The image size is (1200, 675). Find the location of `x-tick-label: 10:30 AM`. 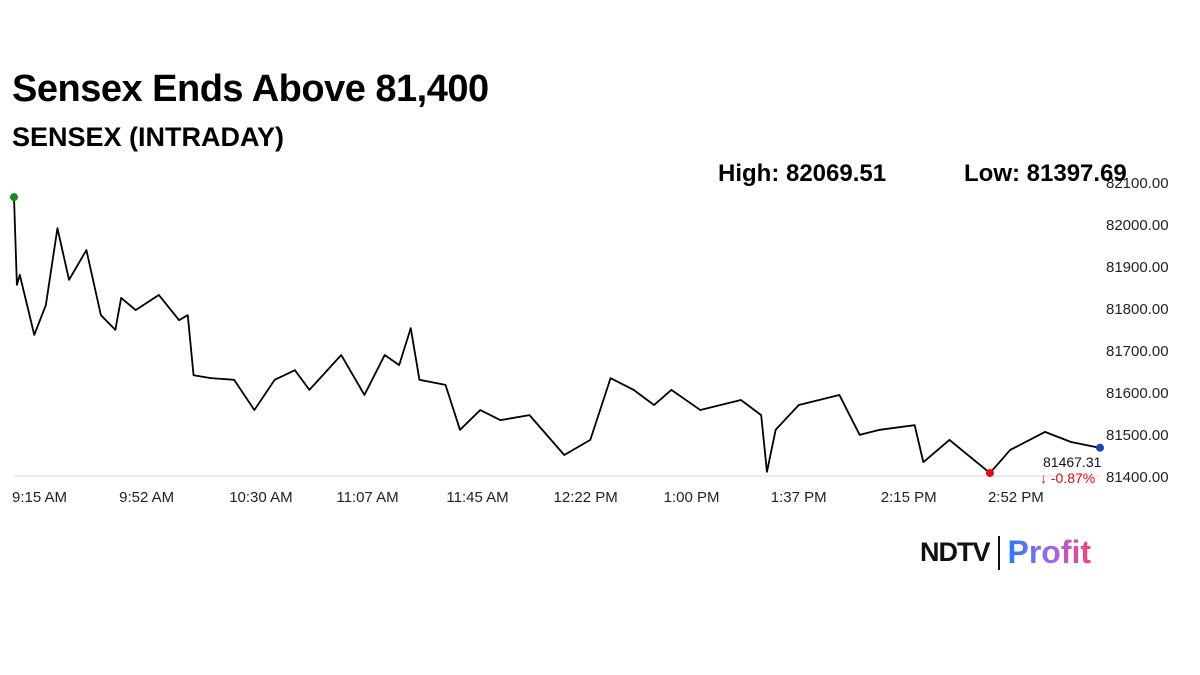

x-tick-label: 10:30 AM is located at coordinates (260, 497).